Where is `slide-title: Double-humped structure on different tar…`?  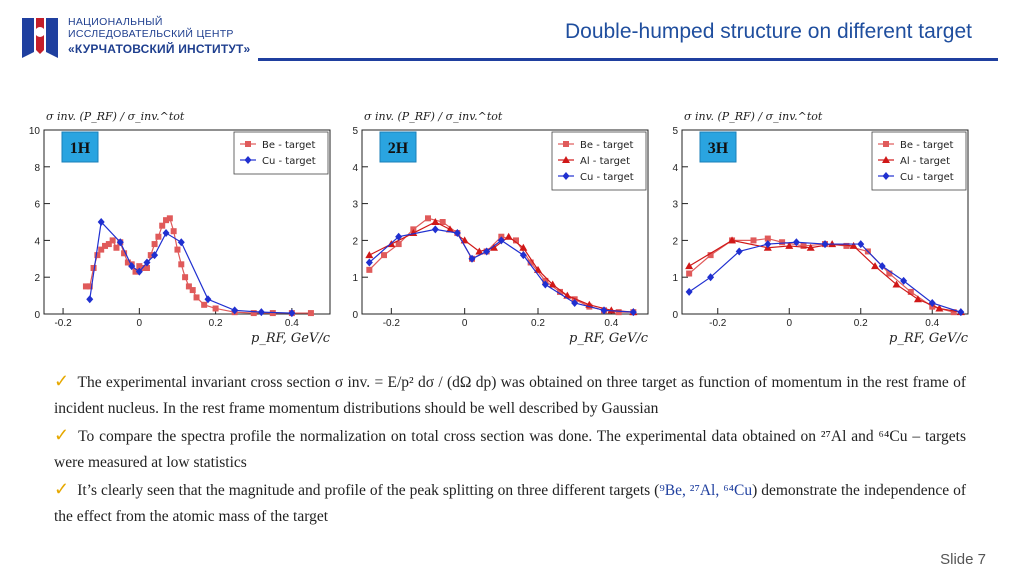
slide-title: Double-humped structure on different tar… is located at coordinates (768, 31).